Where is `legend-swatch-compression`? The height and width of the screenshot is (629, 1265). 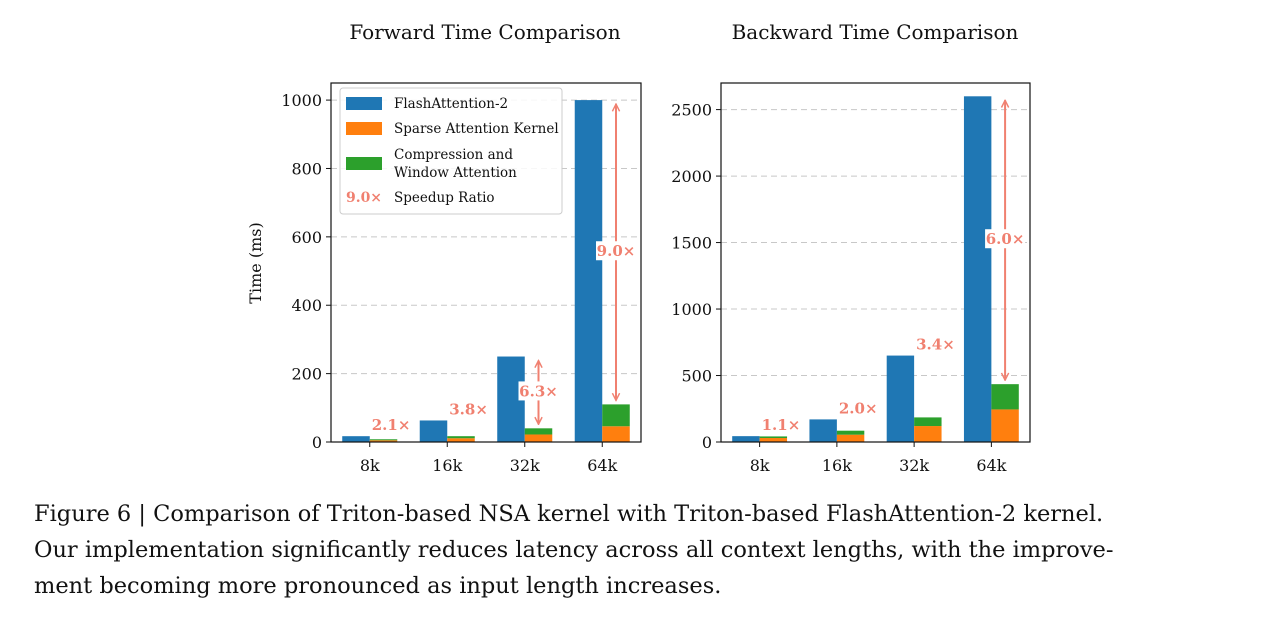 legend-swatch-compression is located at coordinates (364, 163).